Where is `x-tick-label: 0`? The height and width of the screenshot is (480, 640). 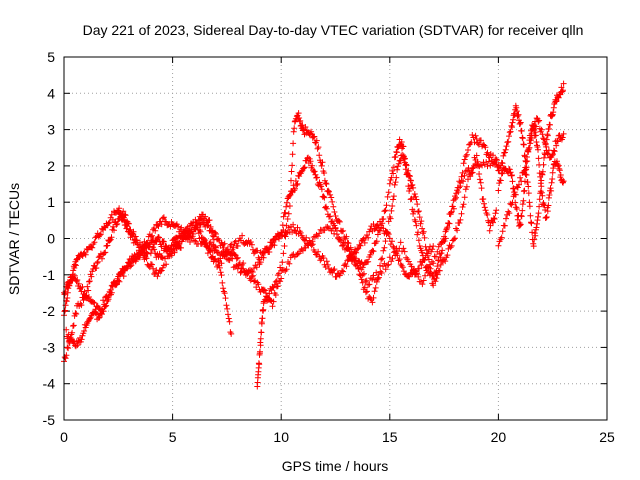
x-tick-label: 0 is located at coordinates (64, 437).